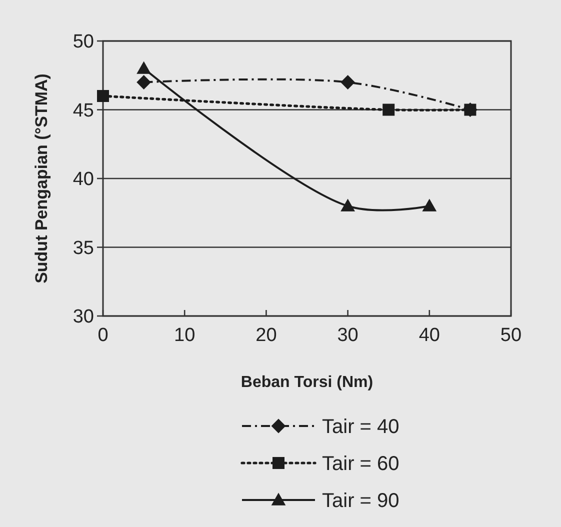 The height and width of the screenshot is (527, 561). What do you see at coordinates (266, 335) in the screenshot?
I see `x-tick-label: 20` at bounding box center [266, 335].